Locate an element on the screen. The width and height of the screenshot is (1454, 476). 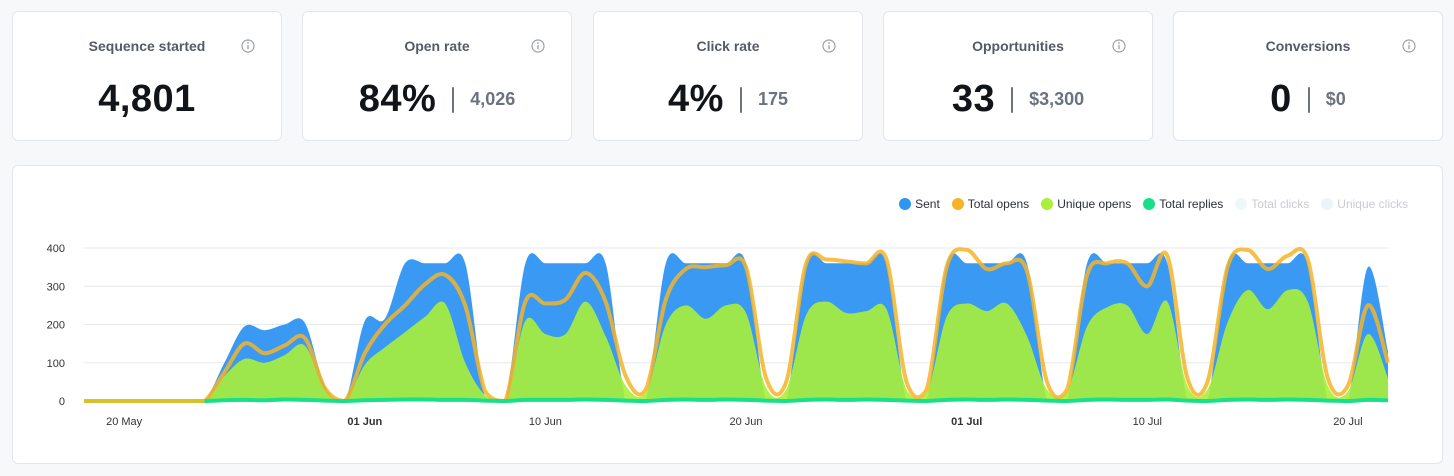
legend-item-total-clicks: Total clicks is located at coordinates (1272, 204).